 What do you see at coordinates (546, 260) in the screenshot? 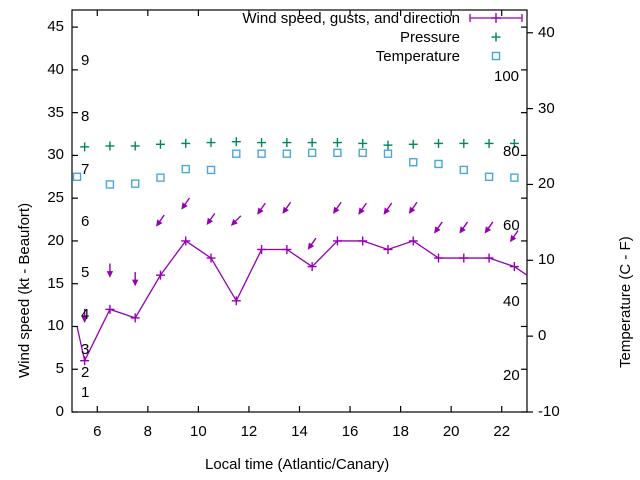
I see `y2-axis-tick-label: 10` at bounding box center [546, 260].